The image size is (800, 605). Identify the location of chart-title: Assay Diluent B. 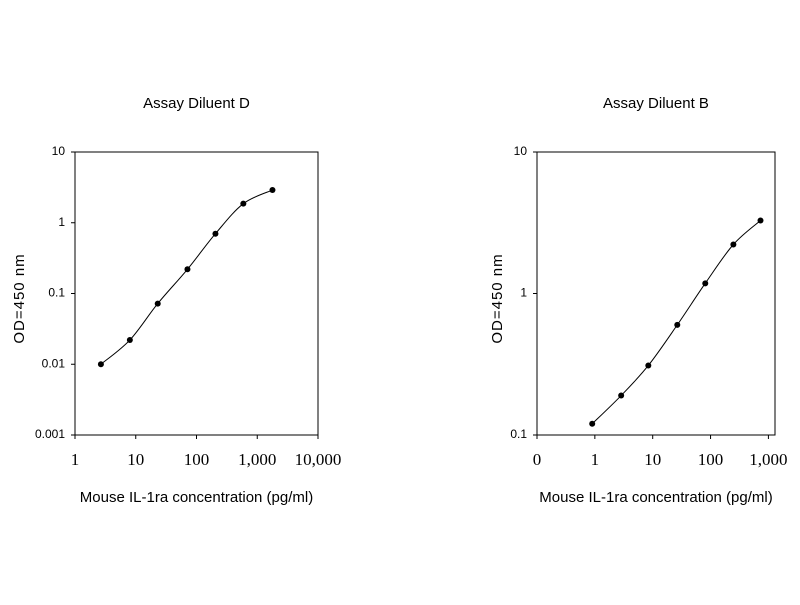
(656, 103).